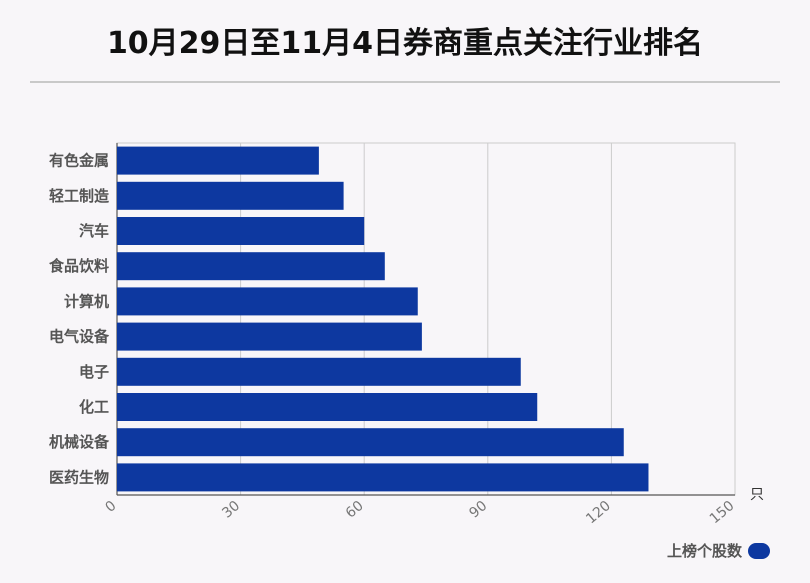  What do you see at coordinates (110, 507) in the screenshot?
I see `x-tick-label: 0` at bounding box center [110, 507].